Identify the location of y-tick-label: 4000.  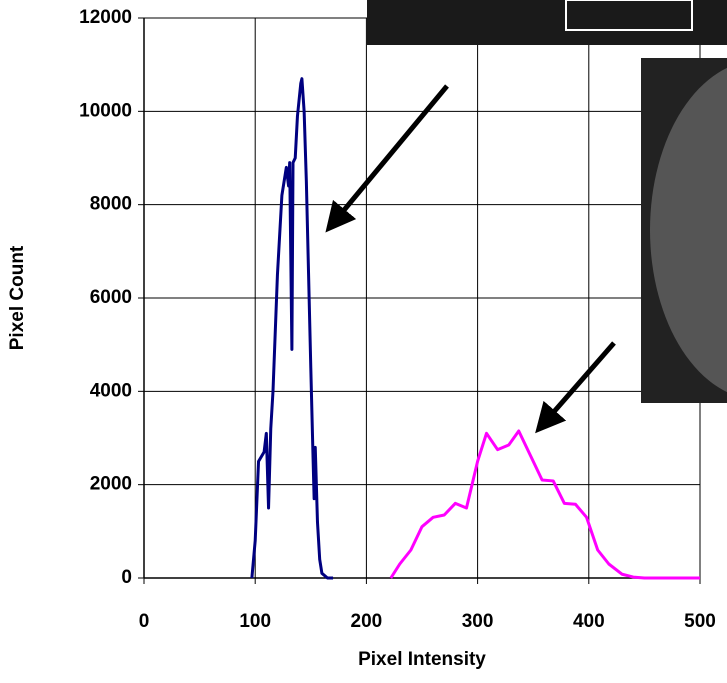
(111, 390).